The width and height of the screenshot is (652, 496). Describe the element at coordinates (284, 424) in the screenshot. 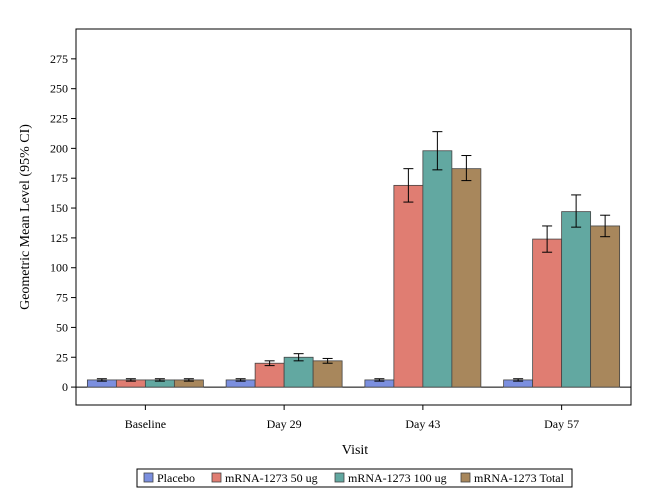

I see `x-tick-label: Day 29` at that location.